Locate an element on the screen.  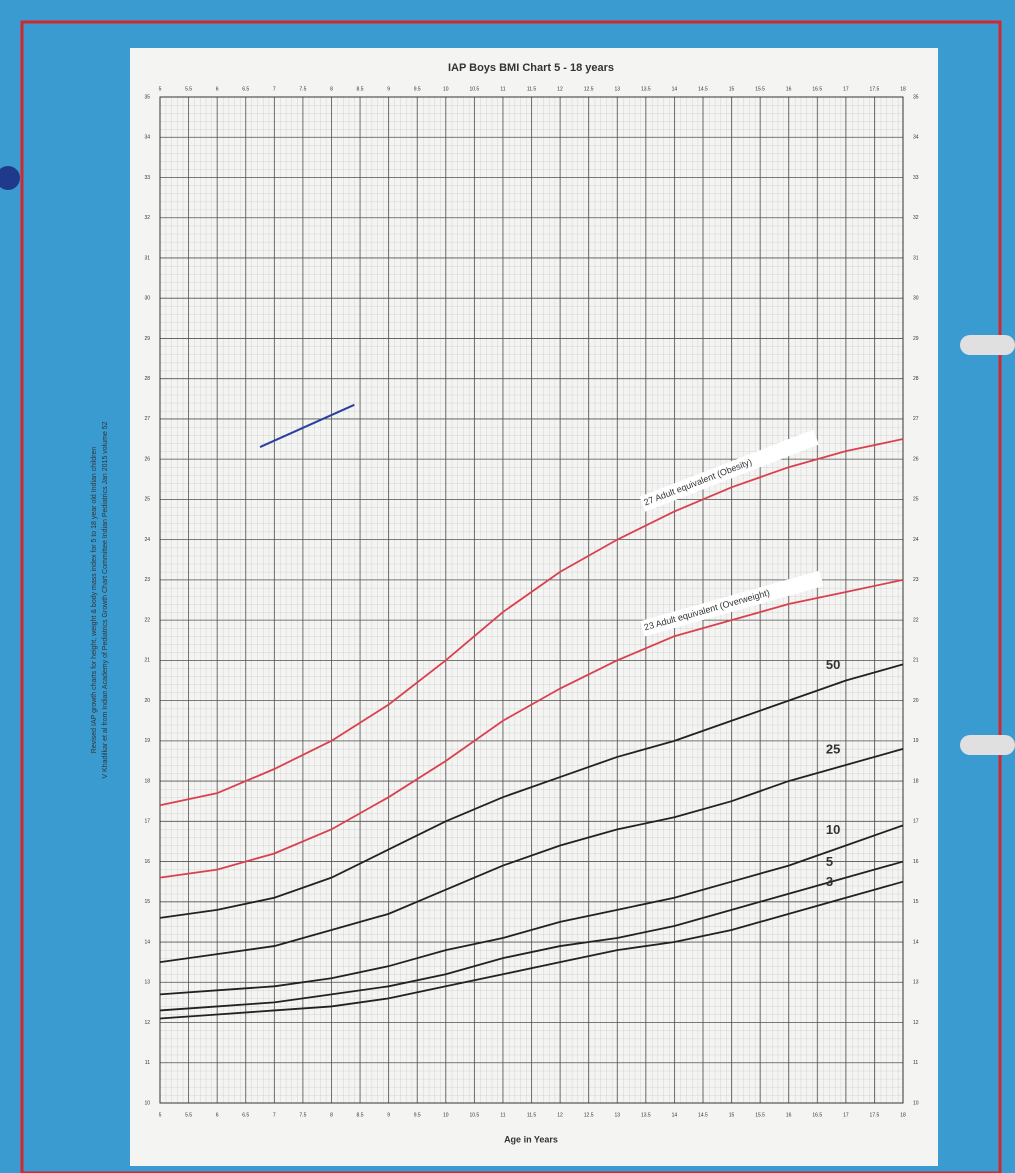
x-tick-label: 10 is located at coordinates (446, 89).